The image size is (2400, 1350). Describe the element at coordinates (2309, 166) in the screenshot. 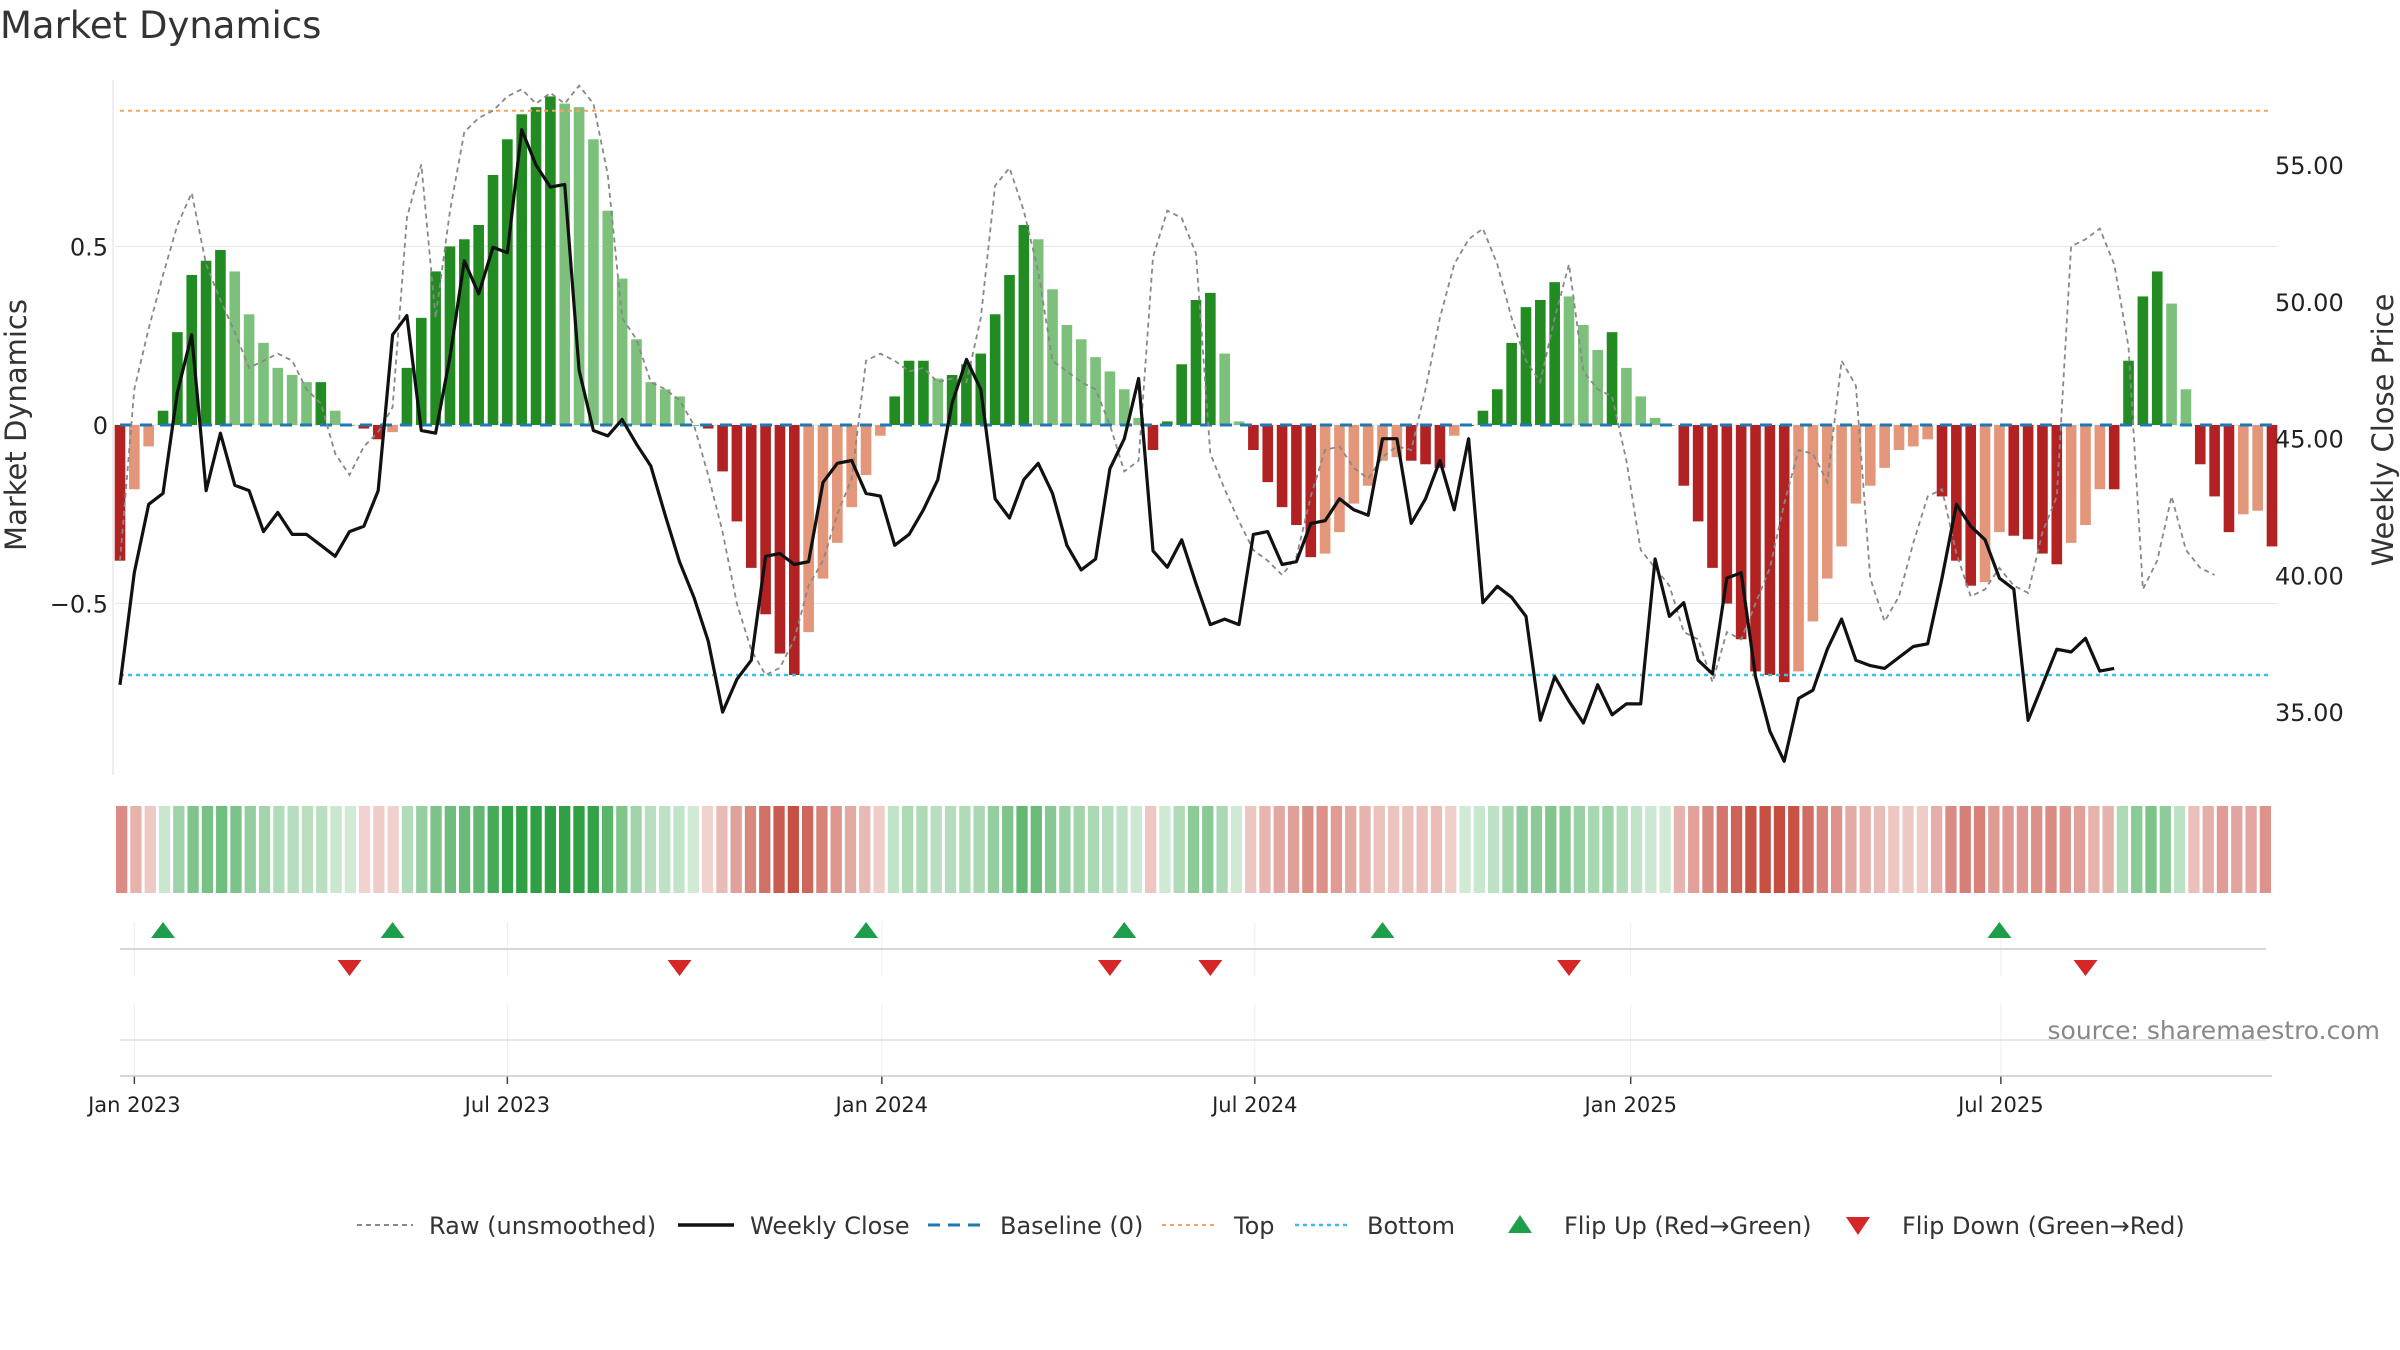

I see `right-tick-label: 55.00` at that location.